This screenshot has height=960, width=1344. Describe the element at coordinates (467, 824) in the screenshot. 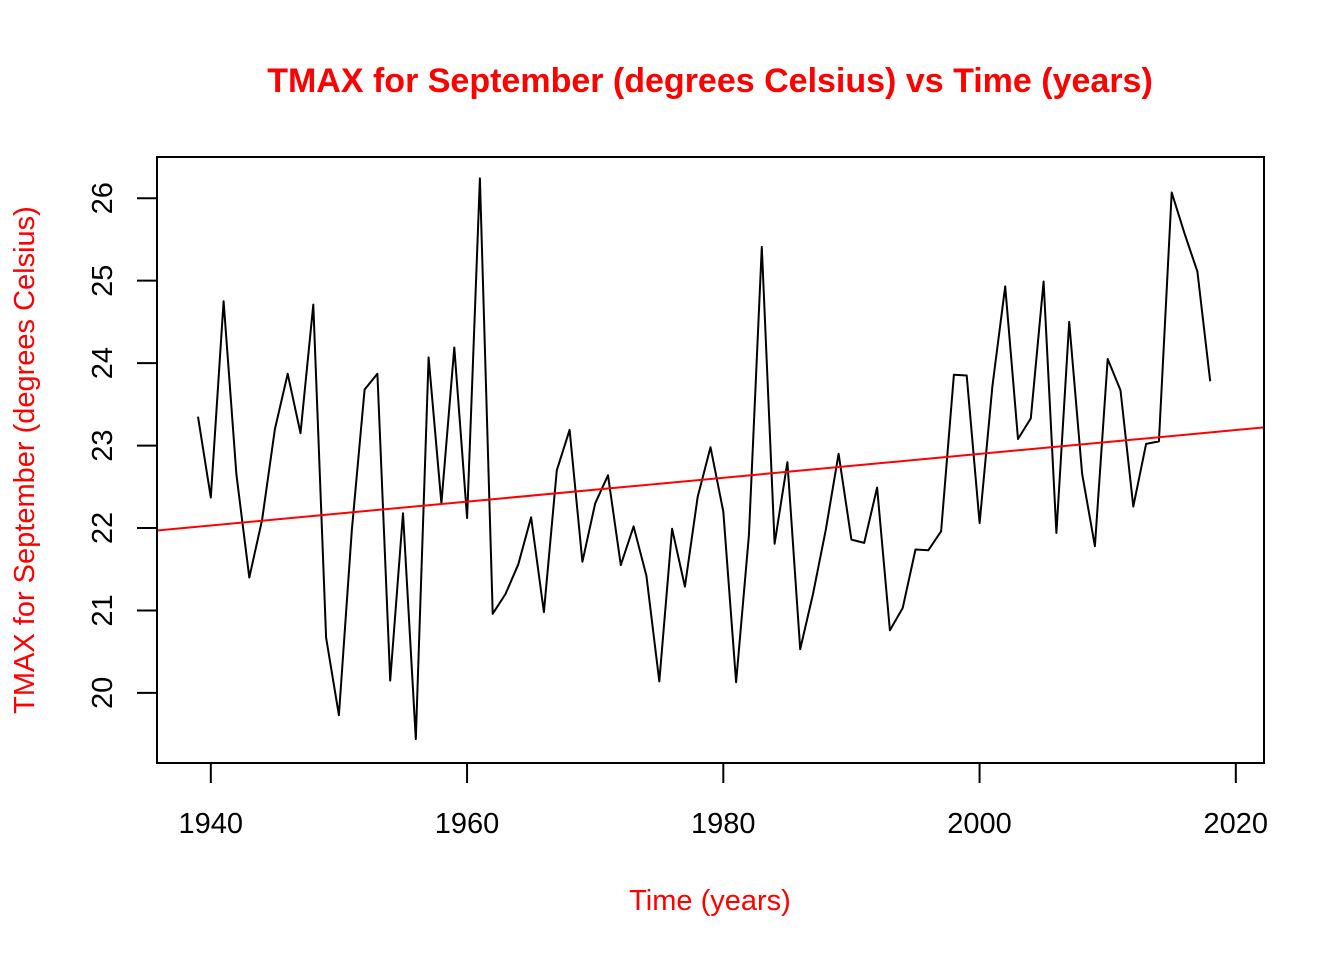

I see `x-tick-label: 1960` at that location.